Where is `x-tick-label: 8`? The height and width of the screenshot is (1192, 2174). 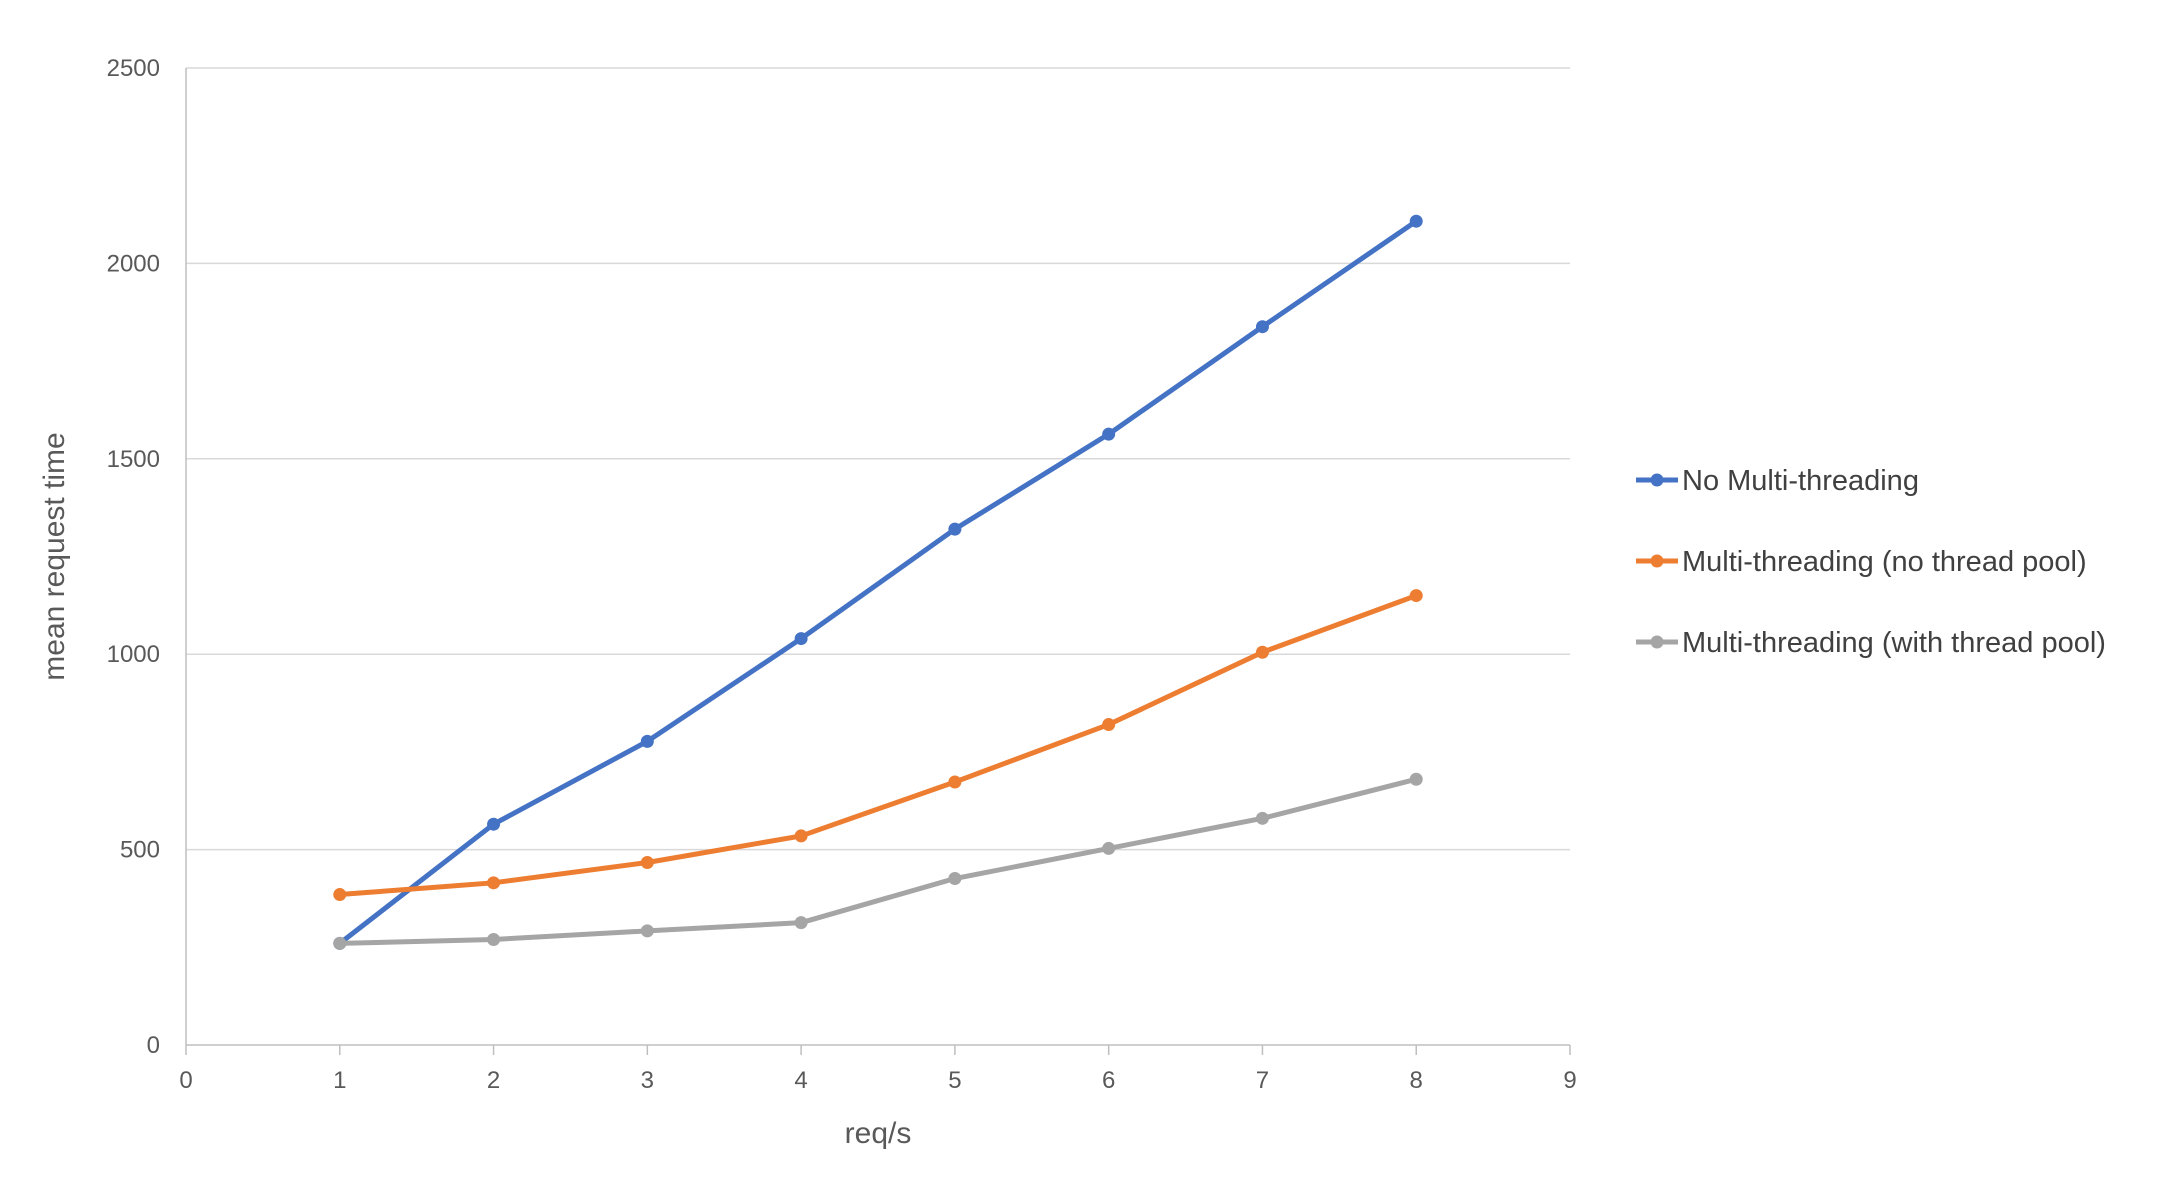
x-tick-label: 8 is located at coordinates (1416, 1080).